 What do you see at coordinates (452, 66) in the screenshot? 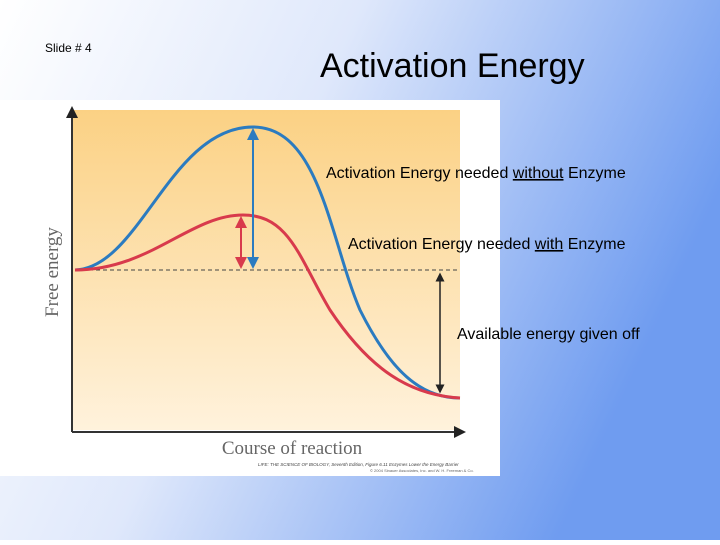
I see `slide-title: Activation Energy` at bounding box center [452, 66].